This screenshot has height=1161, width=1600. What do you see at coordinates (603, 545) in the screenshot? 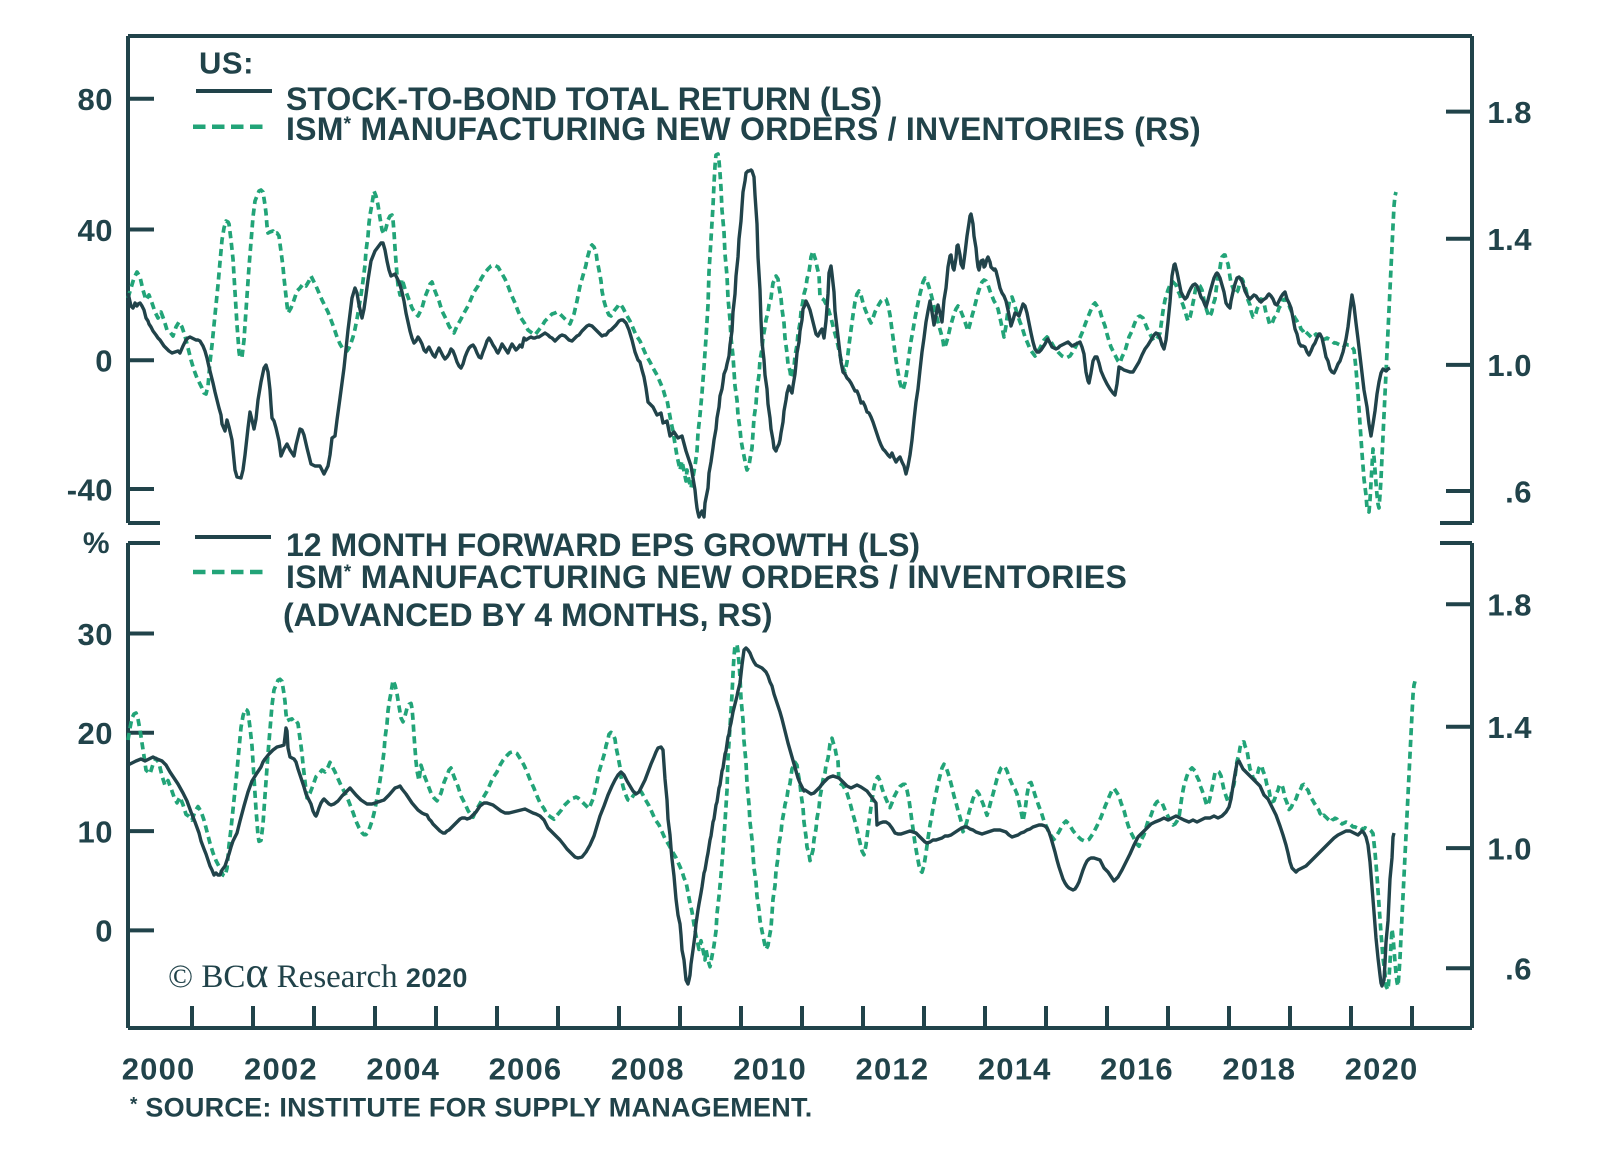
I see `svg-text:12 MONTH FORWARD EPS GROWTH (L: 12 MONTH FORWARD EPS GROWTH (LS)` at bounding box center [603, 545].